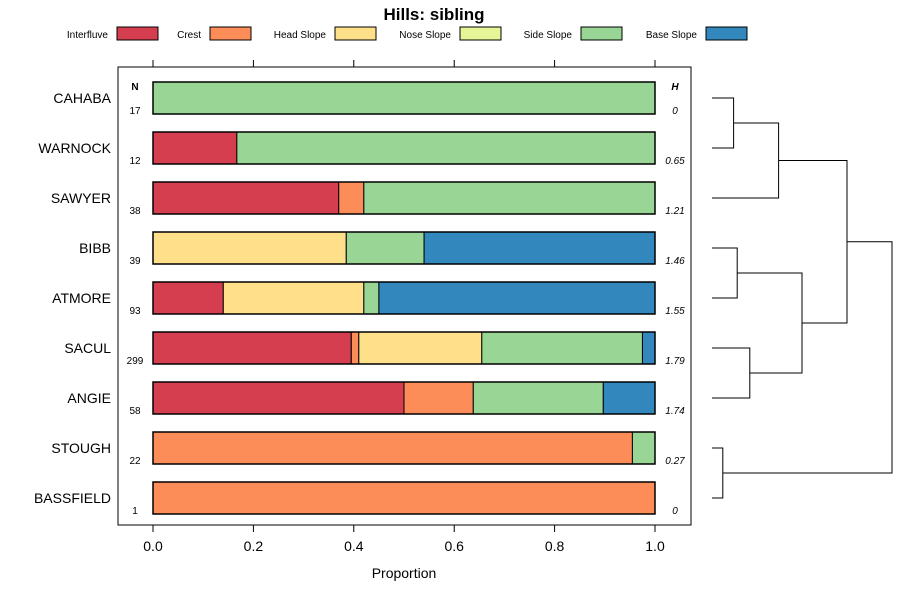  I want to click on row-label-cahaba: CAHABA, so click(82, 98).